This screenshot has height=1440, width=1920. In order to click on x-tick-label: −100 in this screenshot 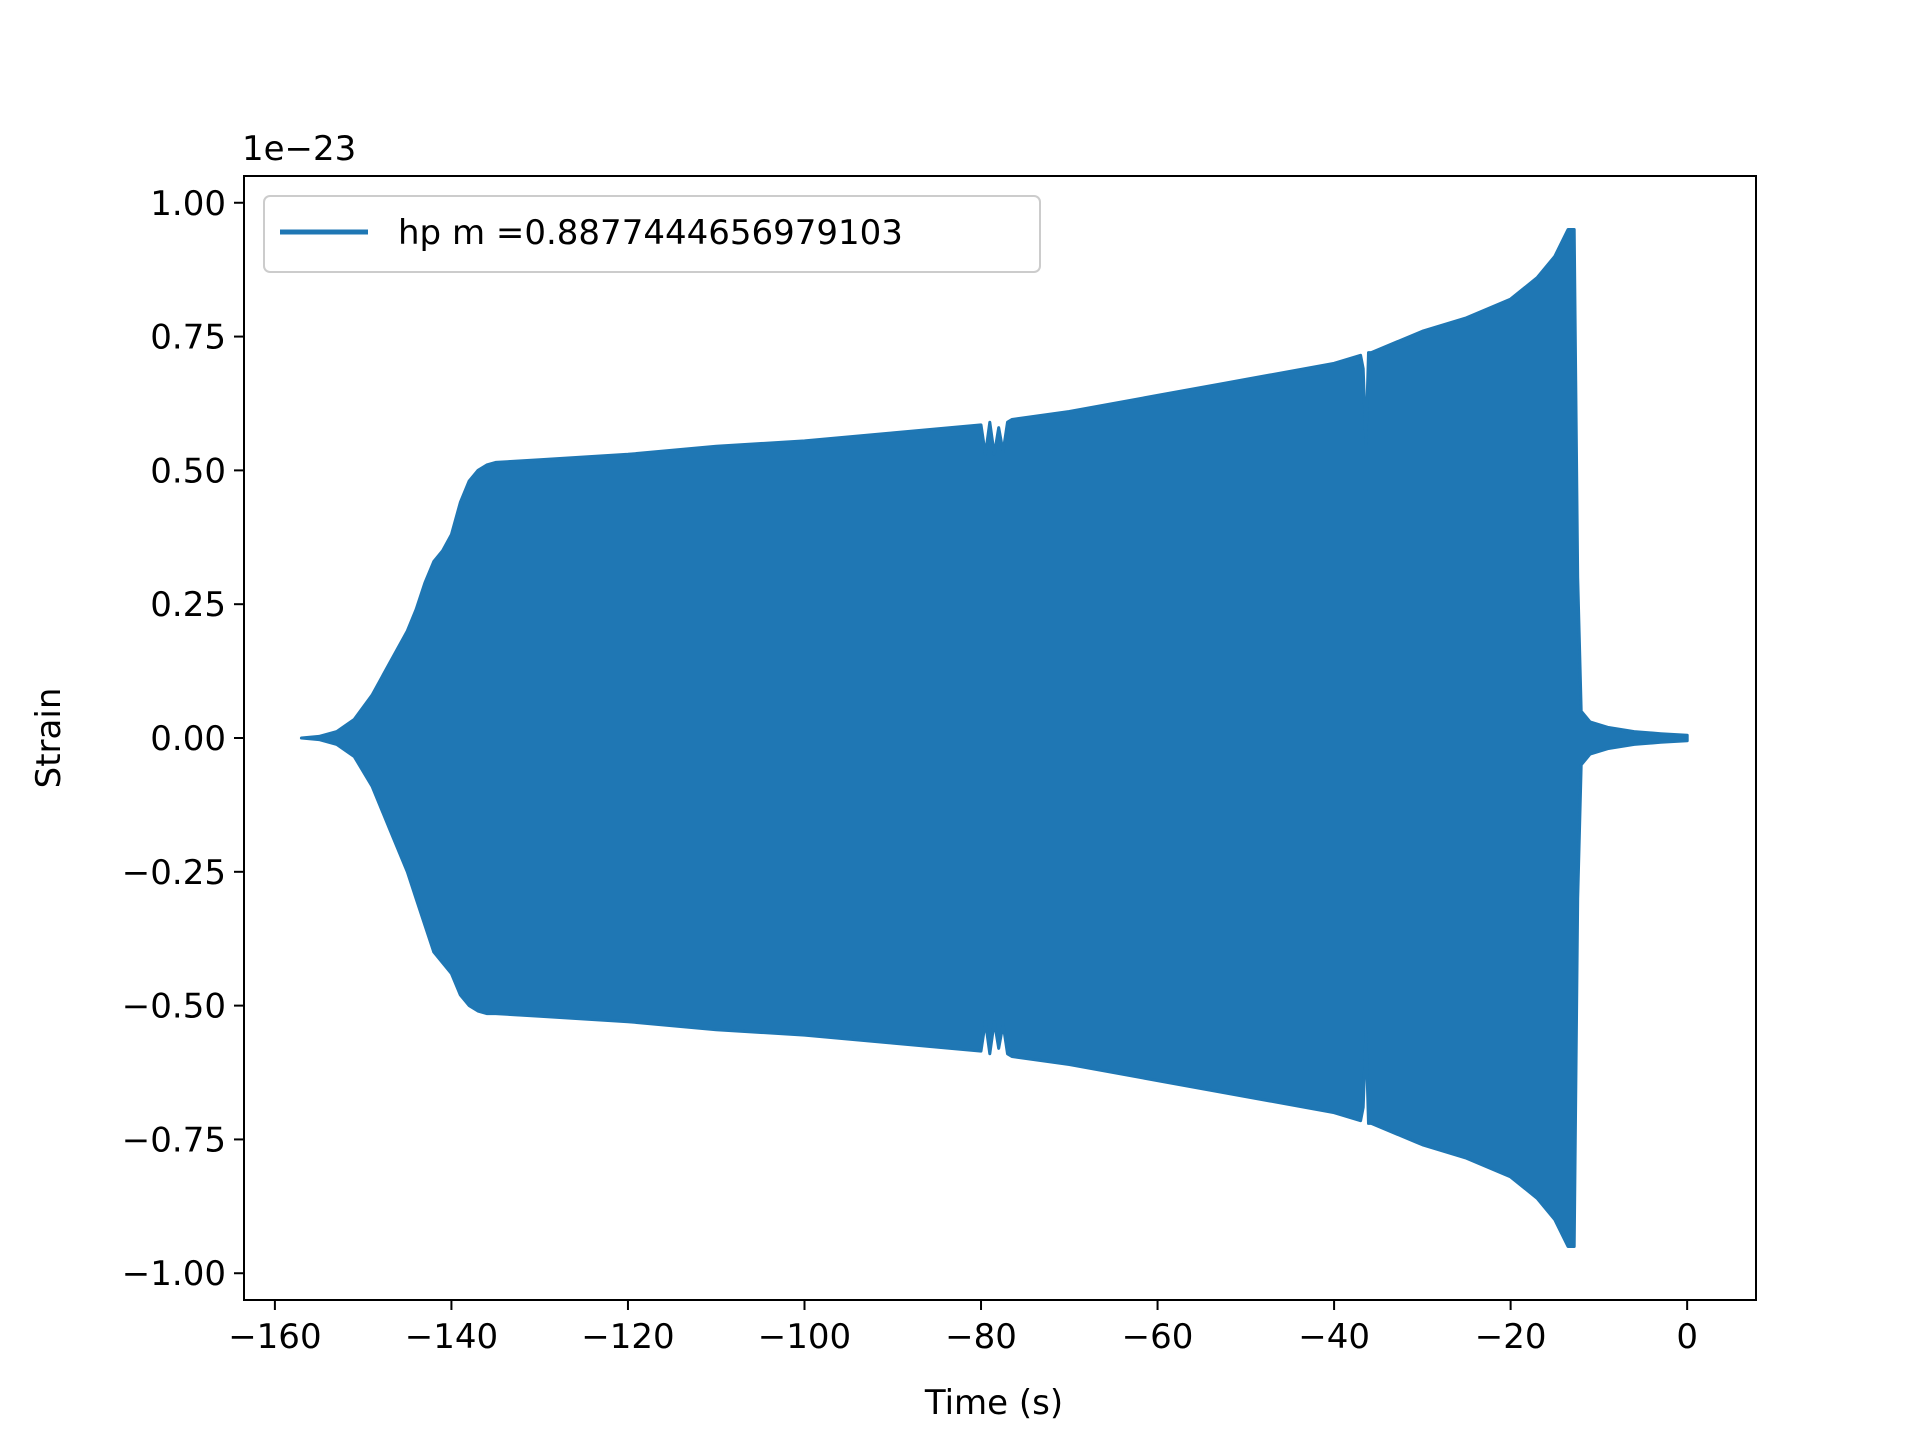, I will do `click(804, 1337)`.